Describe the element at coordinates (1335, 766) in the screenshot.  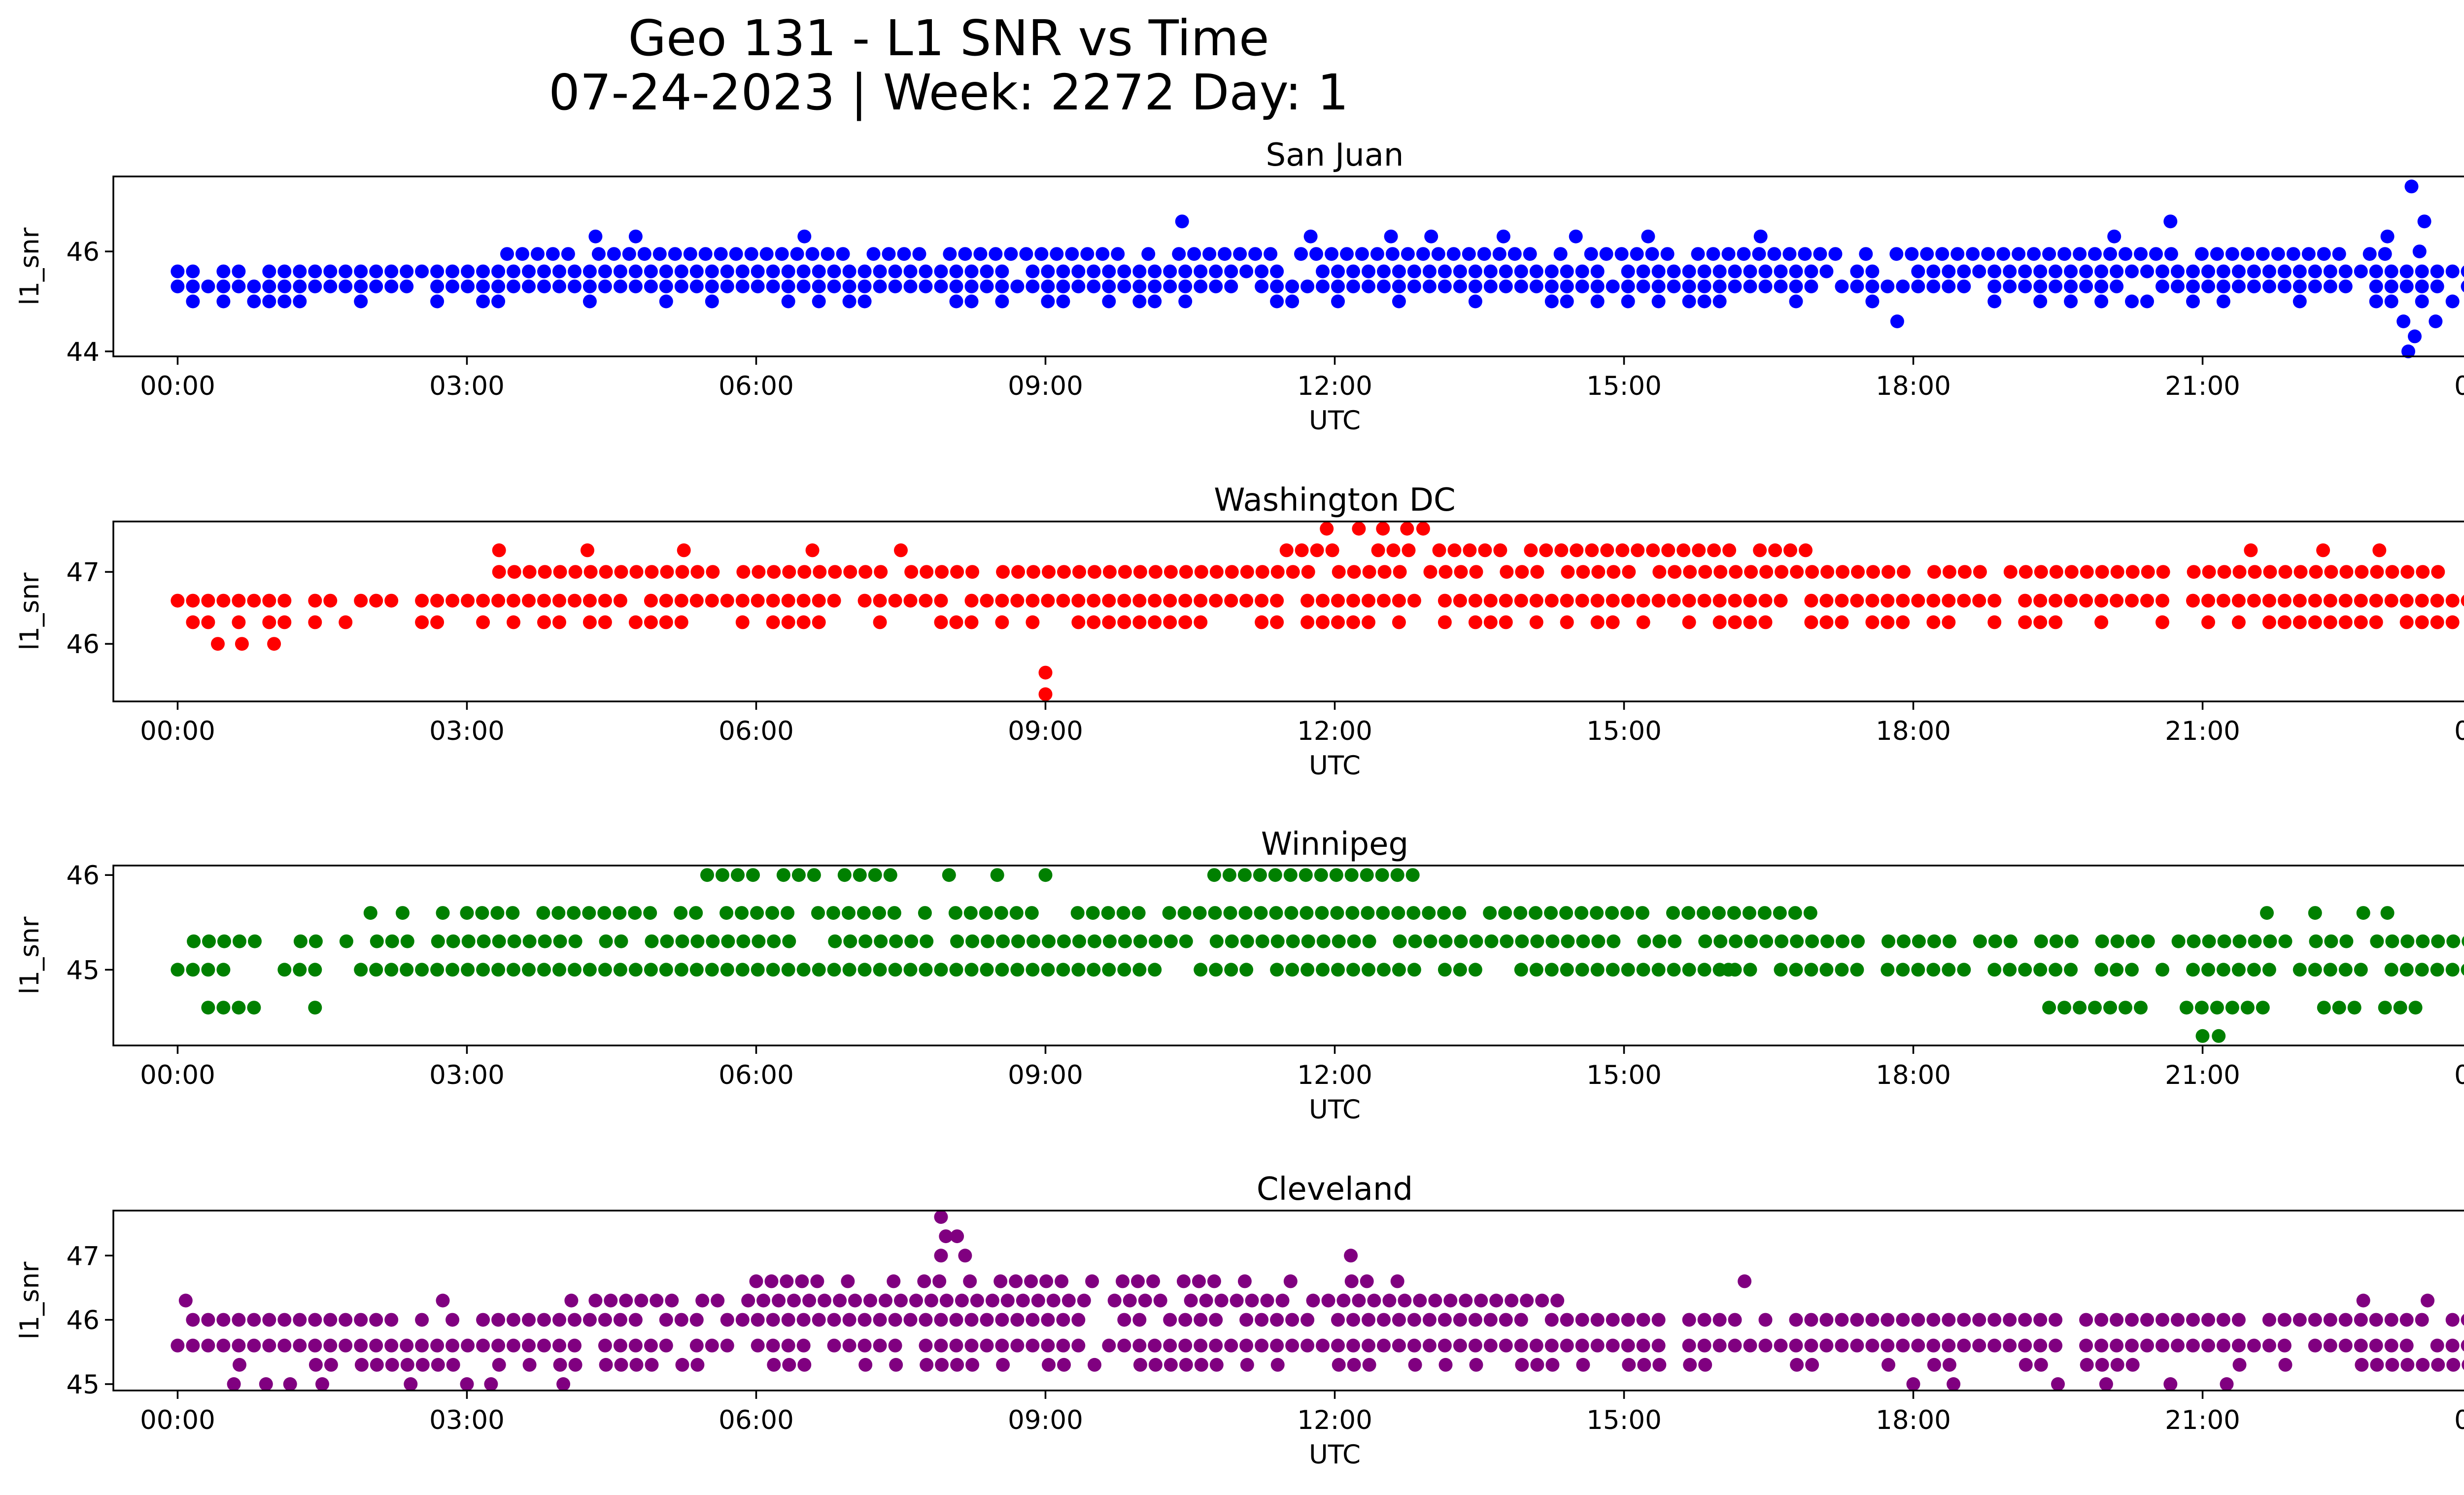
I see `x-axis-label: UTC` at that location.